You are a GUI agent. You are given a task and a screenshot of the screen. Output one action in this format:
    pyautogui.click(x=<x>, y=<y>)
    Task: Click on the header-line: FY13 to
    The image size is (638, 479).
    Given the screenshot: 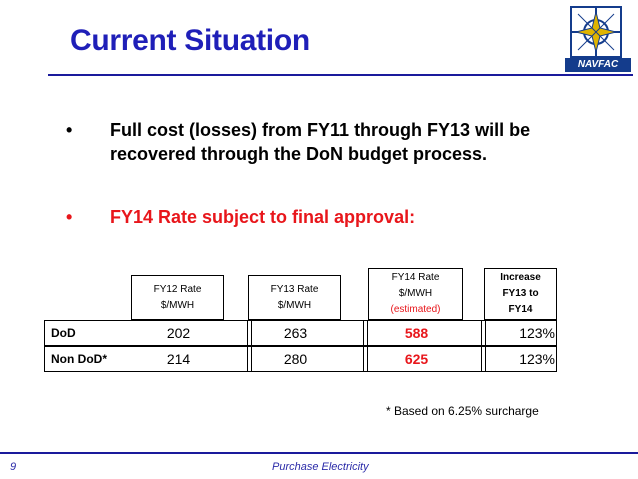 What is the action you would take?
    pyautogui.click(x=520, y=293)
    